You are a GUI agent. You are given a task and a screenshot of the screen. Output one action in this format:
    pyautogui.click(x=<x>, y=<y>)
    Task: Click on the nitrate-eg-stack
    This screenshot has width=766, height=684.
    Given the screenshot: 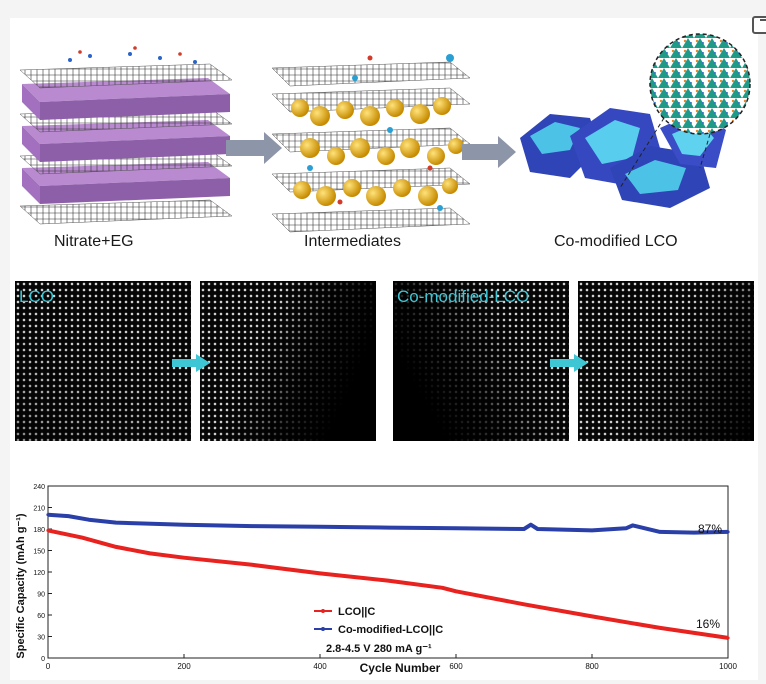 What is the action you would take?
    pyautogui.click(x=126, y=135)
    